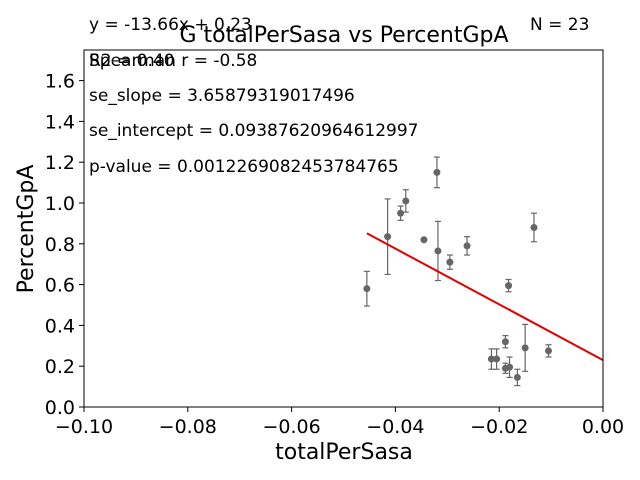  What do you see at coordinates (60, 326) in the screenshot?
I see `y-tick-label: 0.4` at bounding box center [60, 326].